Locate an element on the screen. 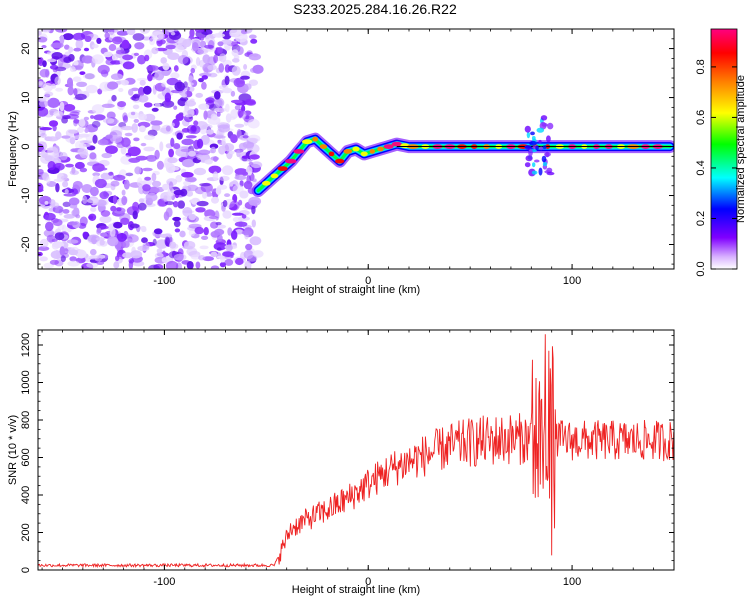 This screenshot has height=600, width=750. colorbar-tick-label: 0.6 is located at coordinates (701, 117).